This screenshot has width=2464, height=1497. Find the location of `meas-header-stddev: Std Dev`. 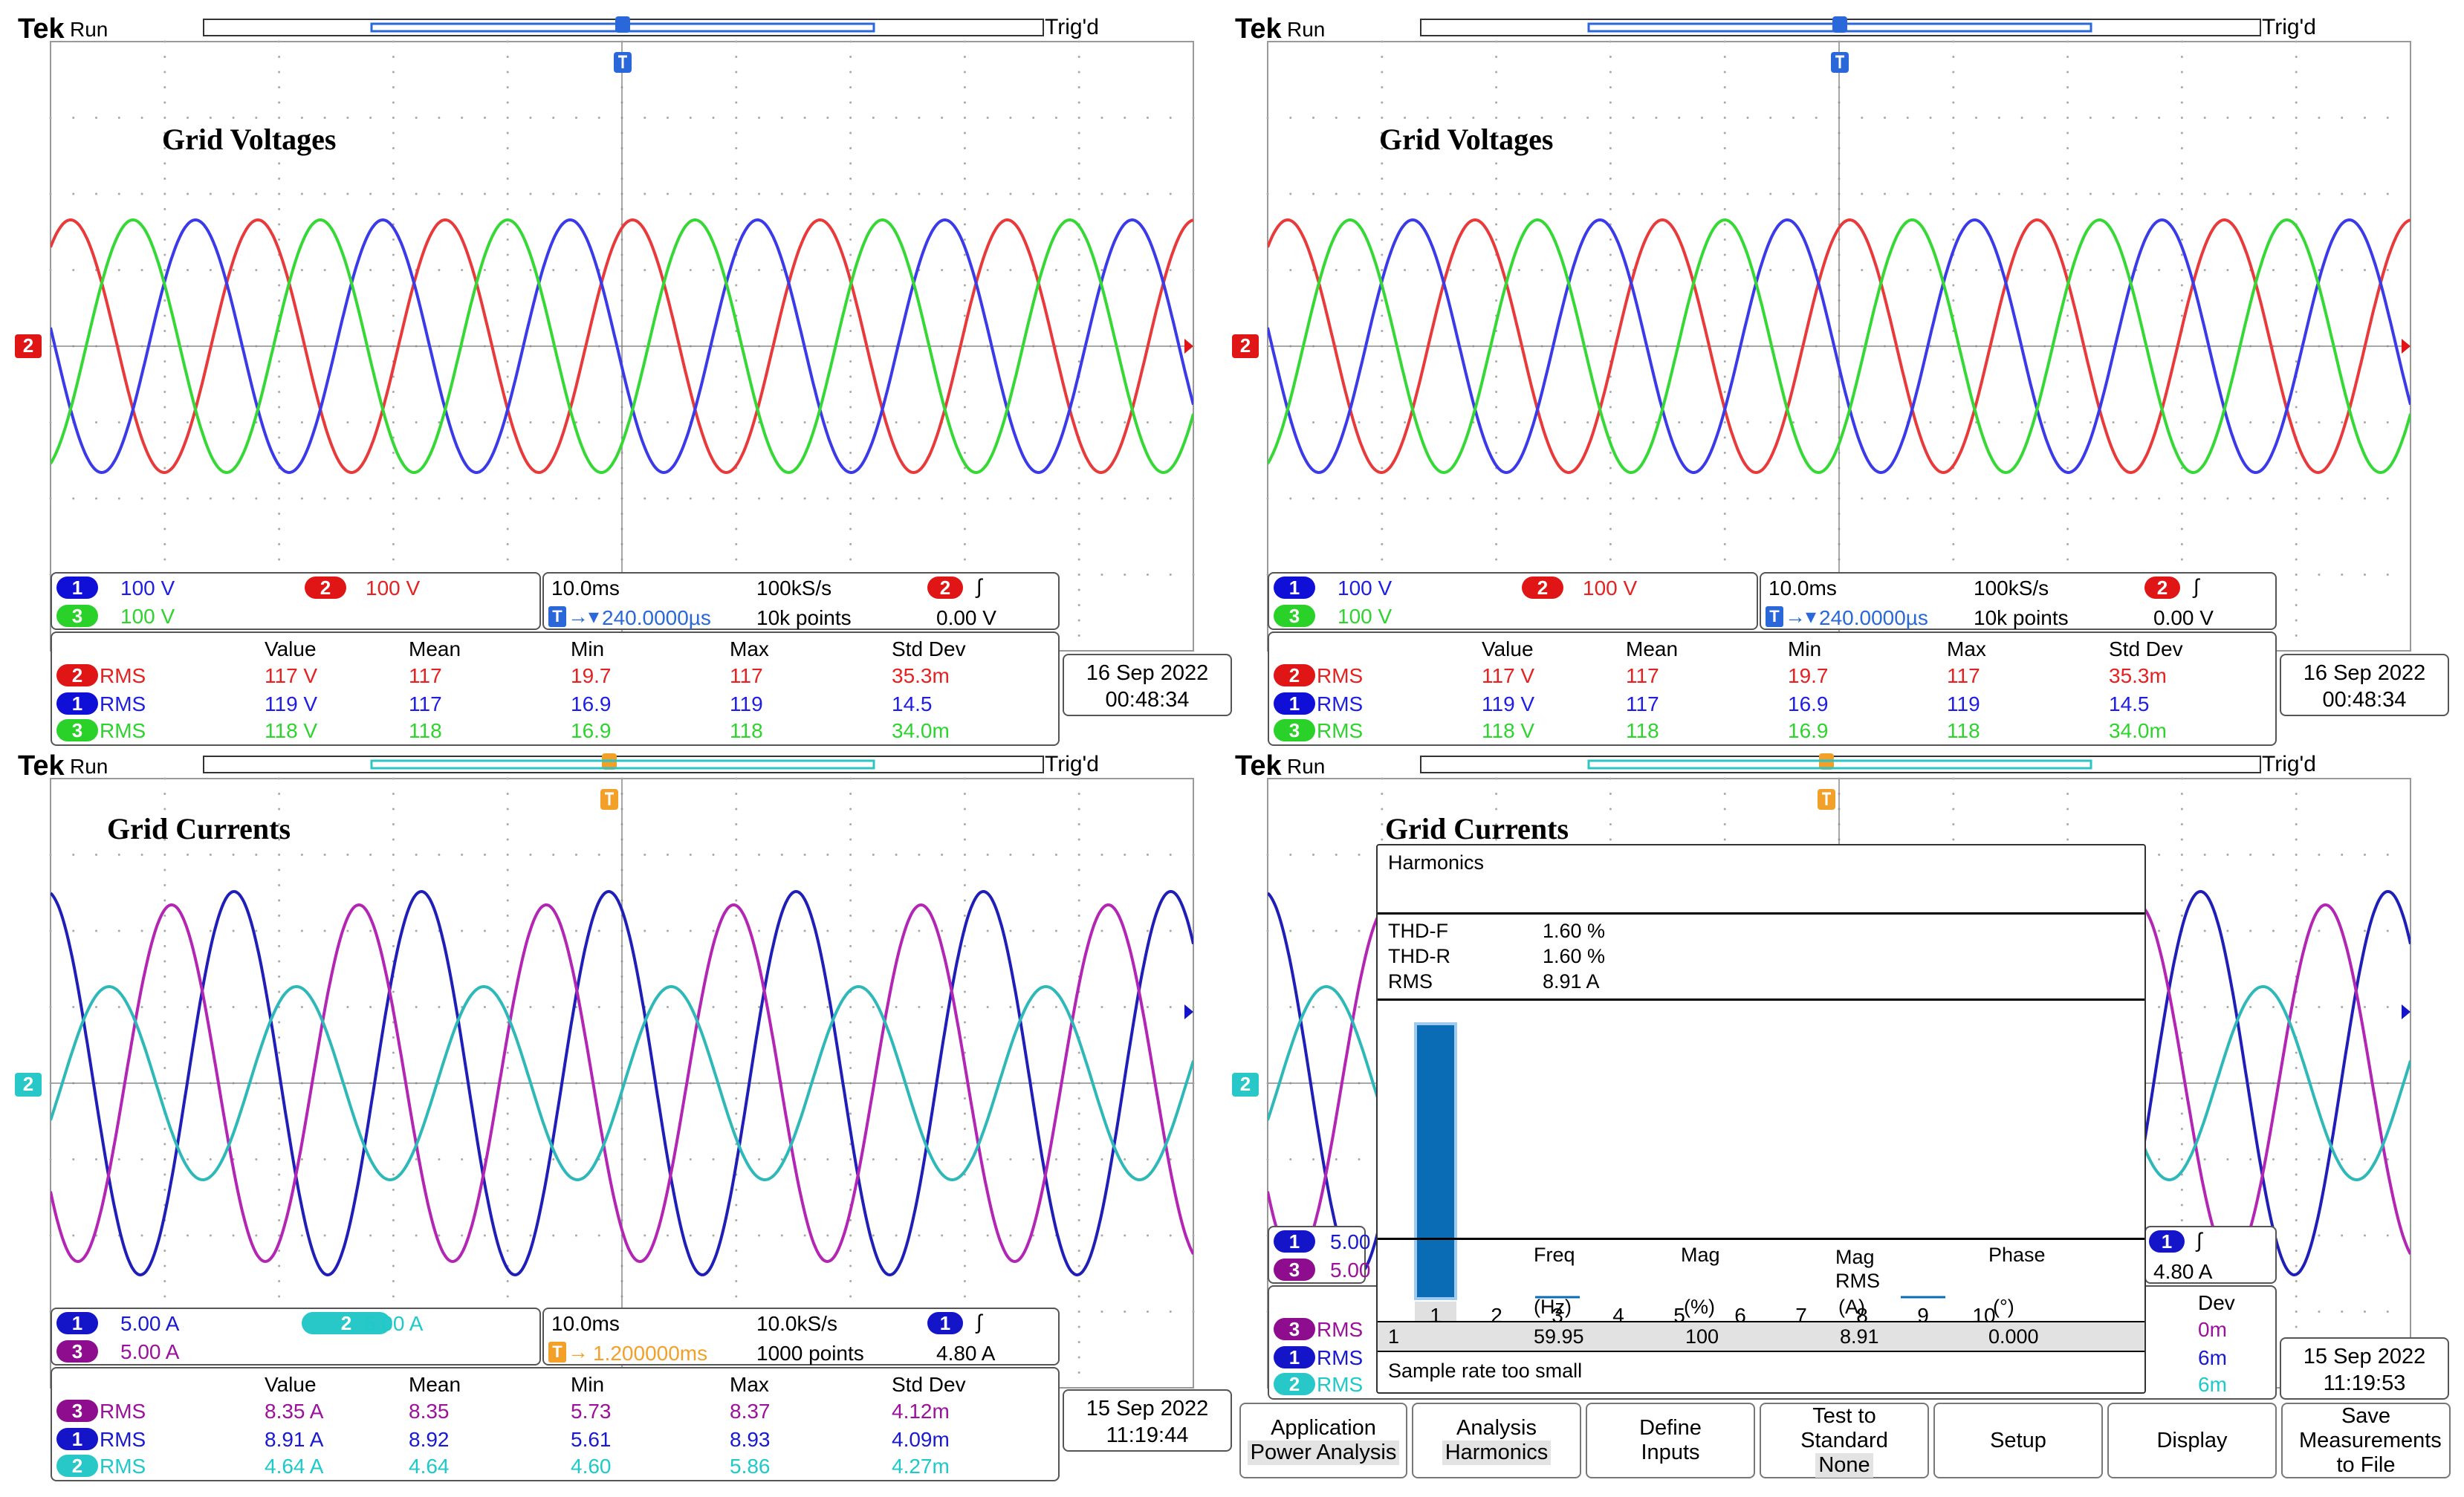

meas-header-stddev: Std Dev is located at coordinates (2146, 648).